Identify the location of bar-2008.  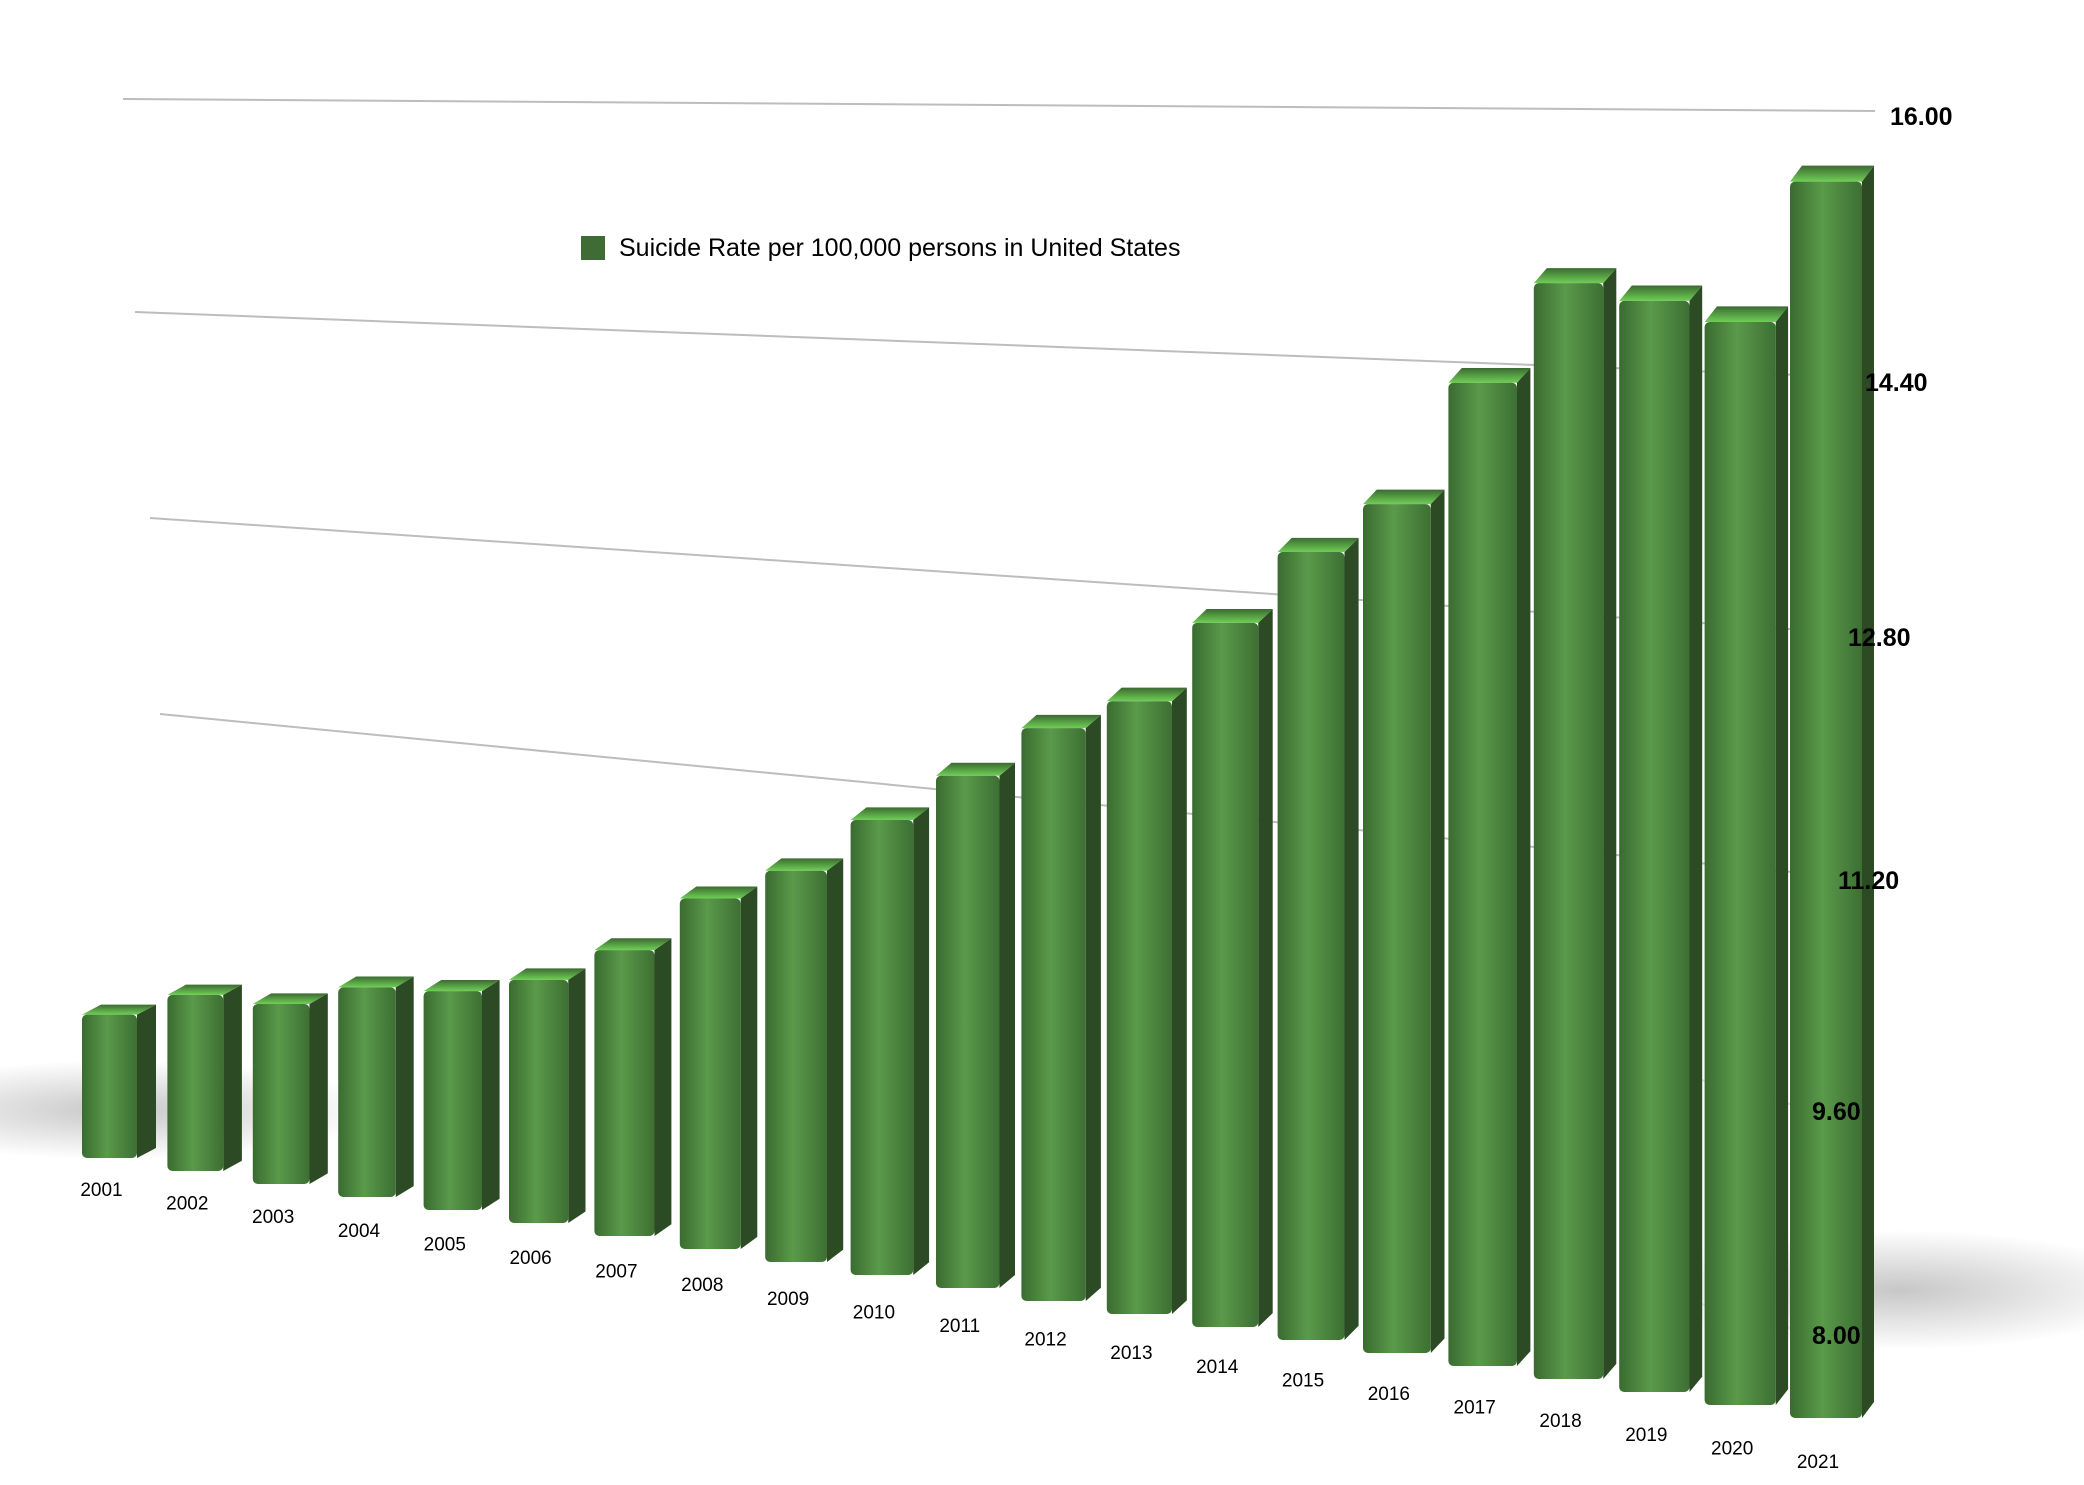
(718, 1067).